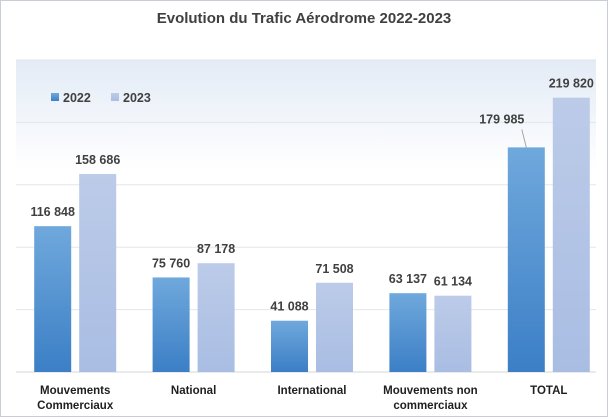  Describe the element at coordinates (304, 18) in the screenshot. I see `chart-title: Evolution du Trafic Aérodrome 2022-2023` at that location.